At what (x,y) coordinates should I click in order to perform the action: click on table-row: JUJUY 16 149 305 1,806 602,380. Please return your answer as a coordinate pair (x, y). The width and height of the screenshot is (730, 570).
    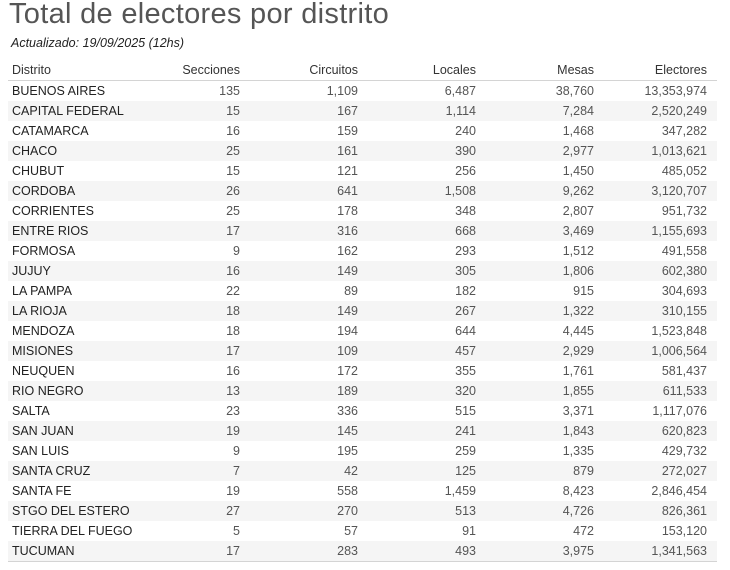
    Looking at the image, I should click on (362, 271).